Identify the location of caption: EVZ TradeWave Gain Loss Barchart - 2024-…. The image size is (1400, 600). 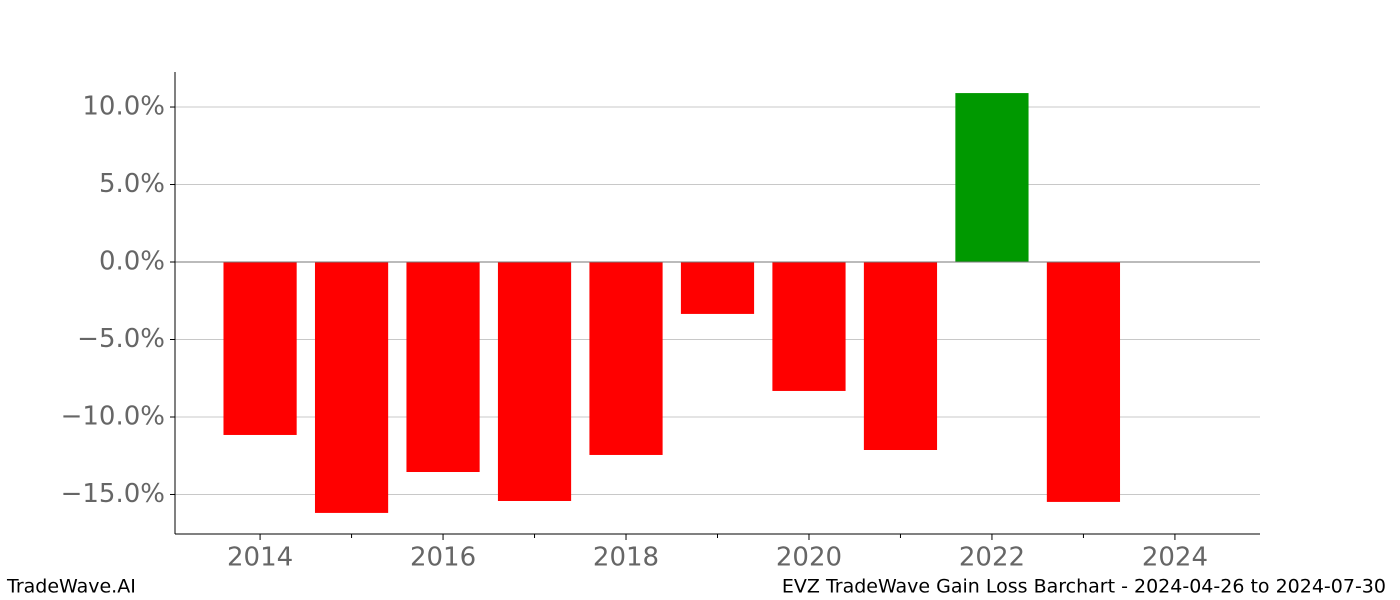
(1084, 587).